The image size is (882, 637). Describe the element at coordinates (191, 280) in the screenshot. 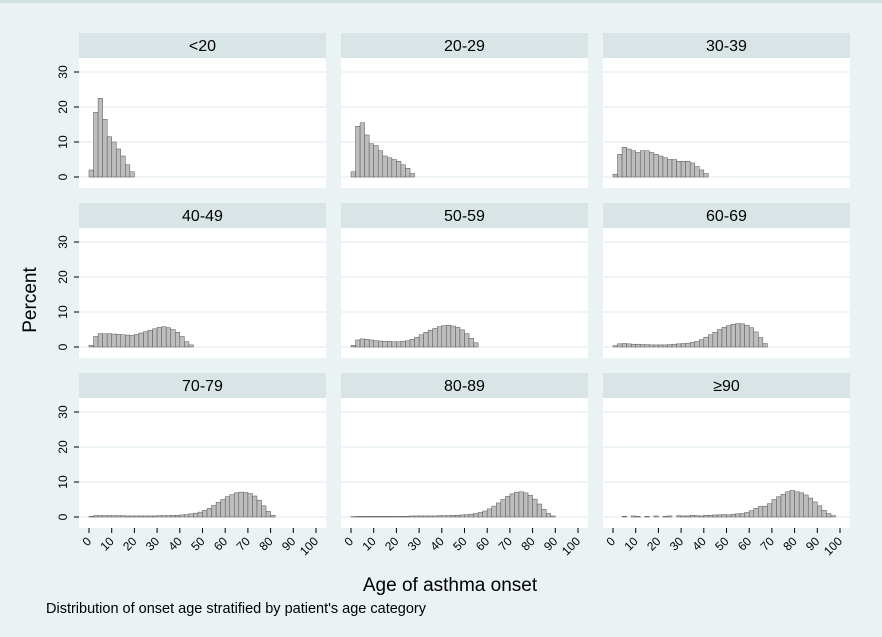

I see `panel-4: 40-49 0 10 20 30` at that location.